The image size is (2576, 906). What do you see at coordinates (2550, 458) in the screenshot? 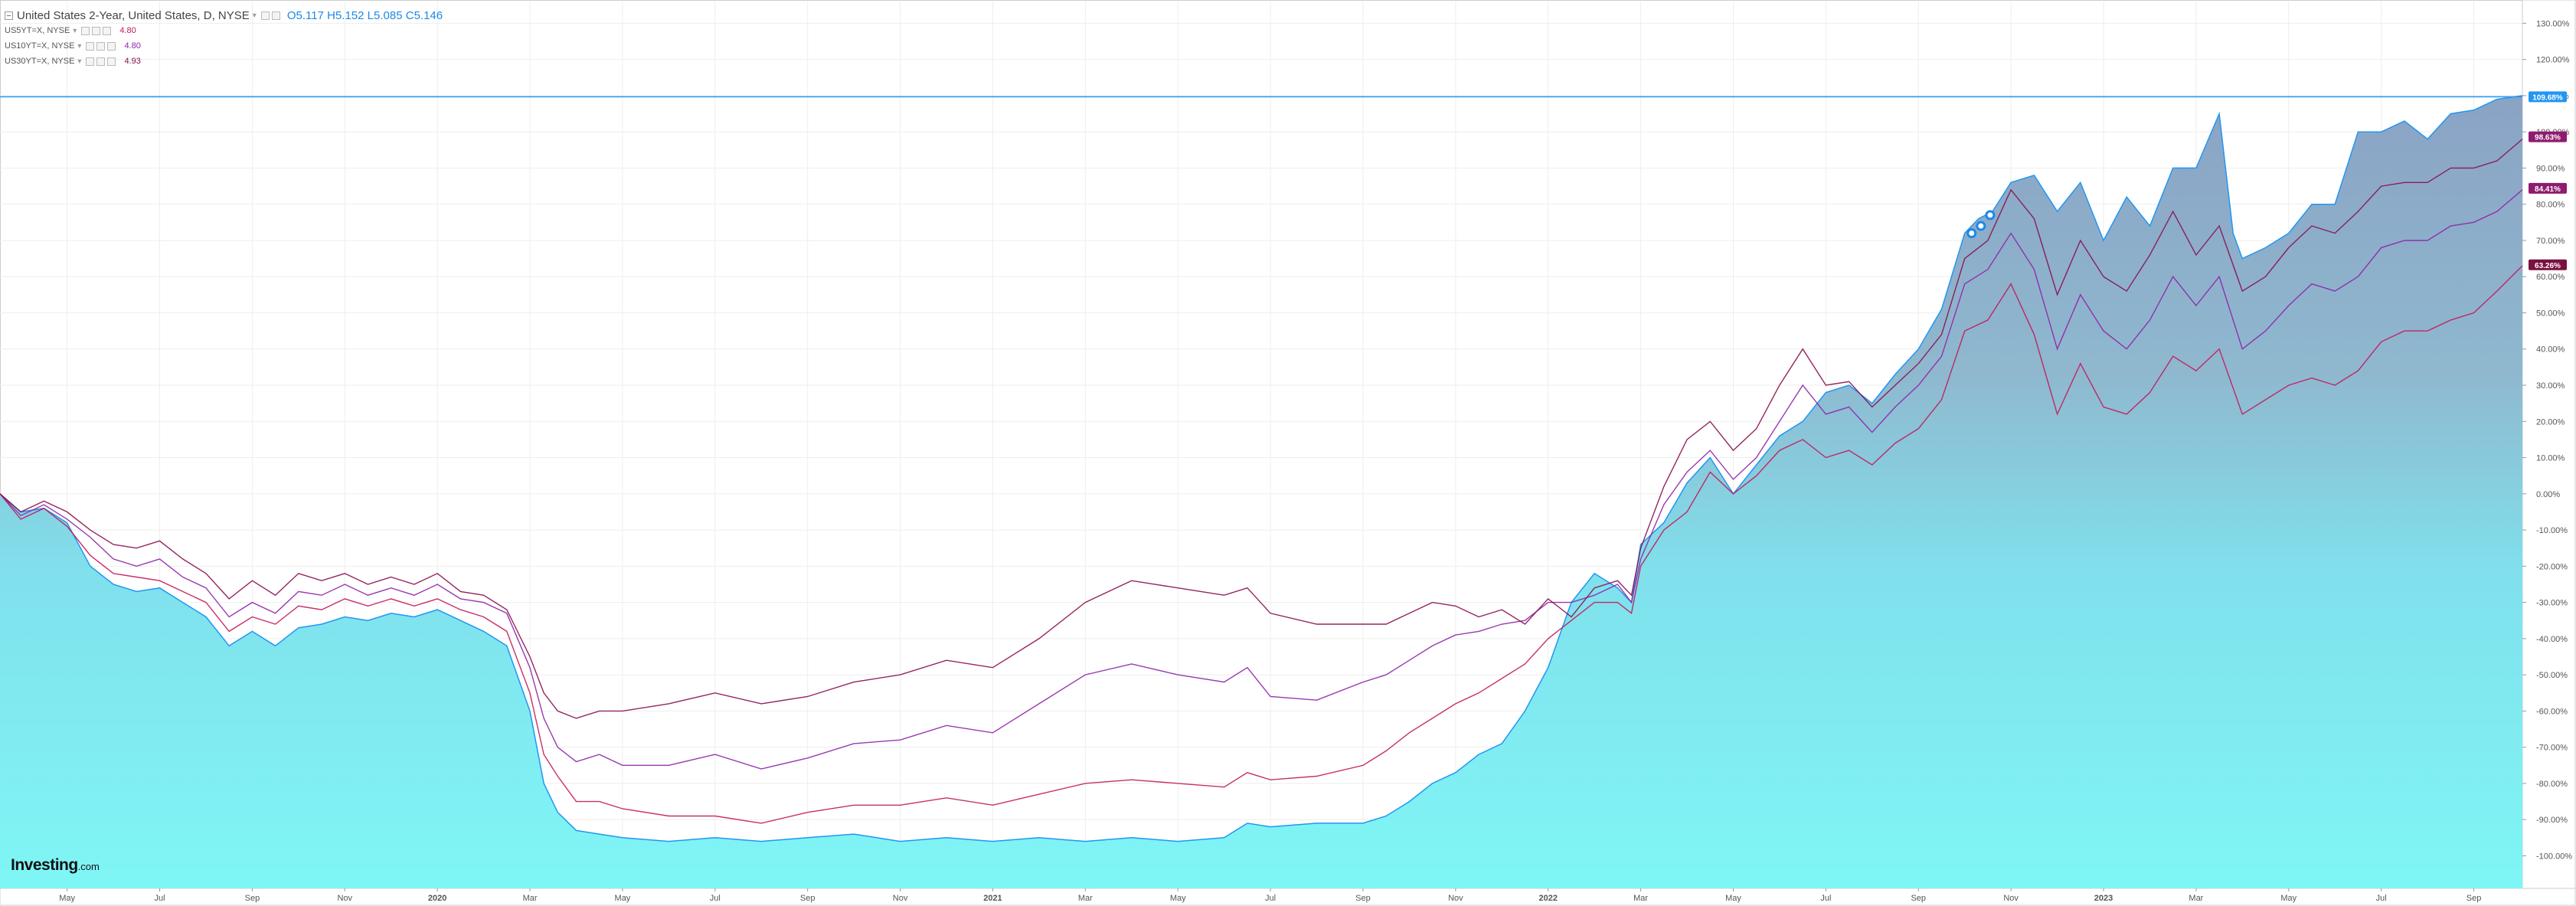
I see `y-tick-label: 10.00%` at bounding box center [2550, 458].